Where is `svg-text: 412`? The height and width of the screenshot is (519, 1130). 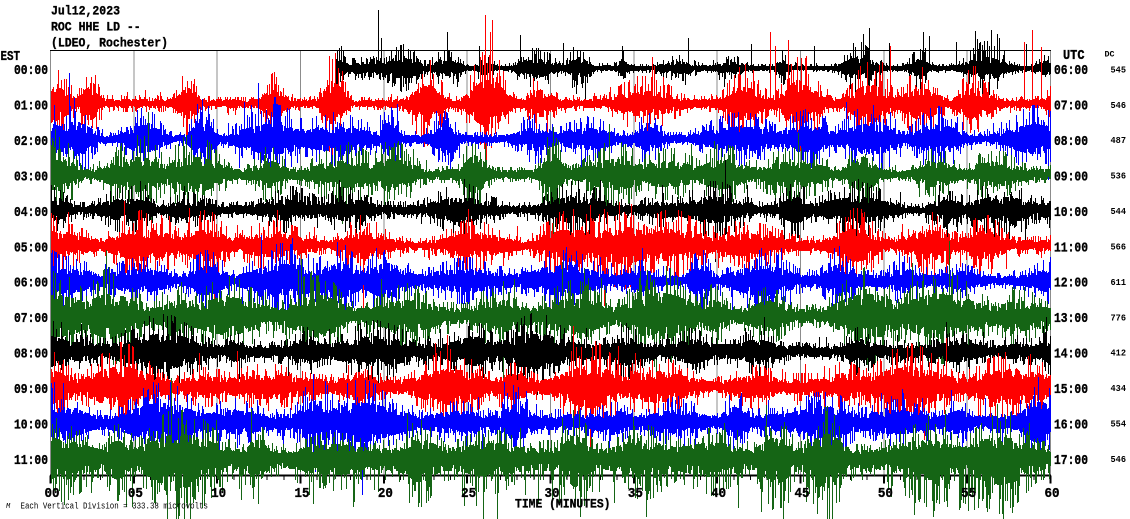
svg-text: 412 is located at coordinates (1119, 354).